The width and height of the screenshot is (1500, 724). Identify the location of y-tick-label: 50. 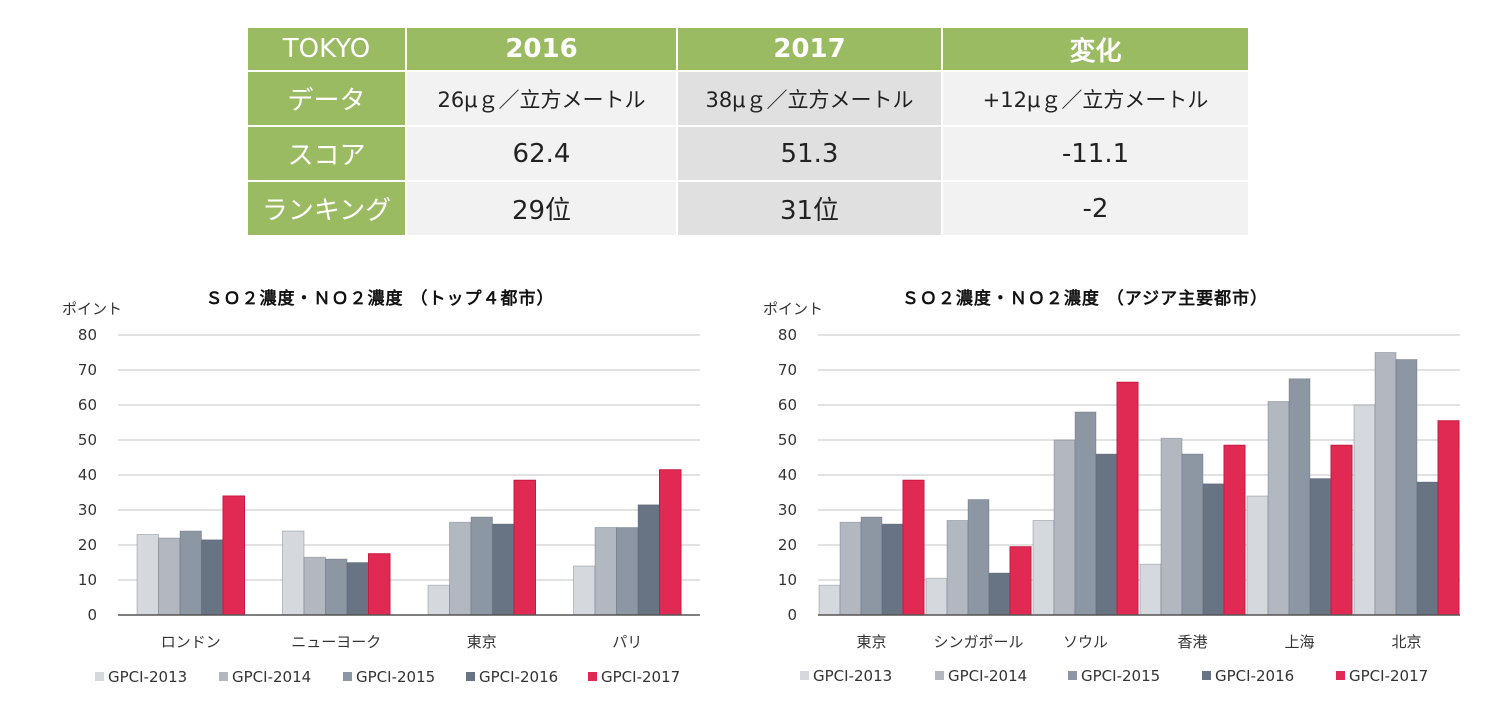
(787, 440).